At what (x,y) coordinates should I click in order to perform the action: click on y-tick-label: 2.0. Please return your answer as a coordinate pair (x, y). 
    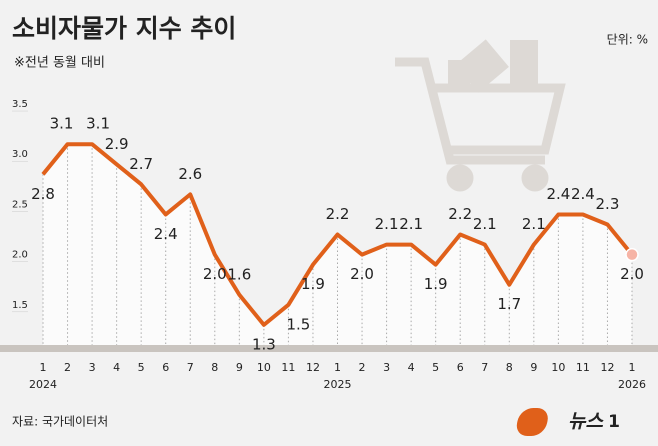
    Looking at the image, I should click on (20, 255).